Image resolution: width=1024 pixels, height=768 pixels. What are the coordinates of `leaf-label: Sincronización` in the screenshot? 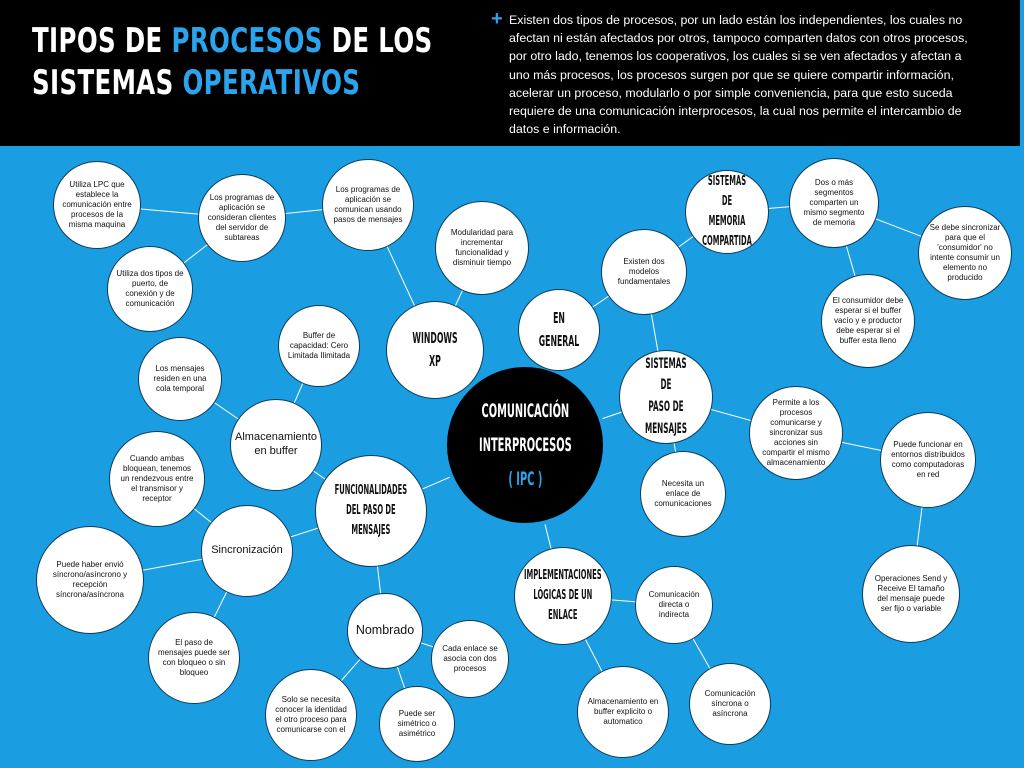 It's located at (247, 550).